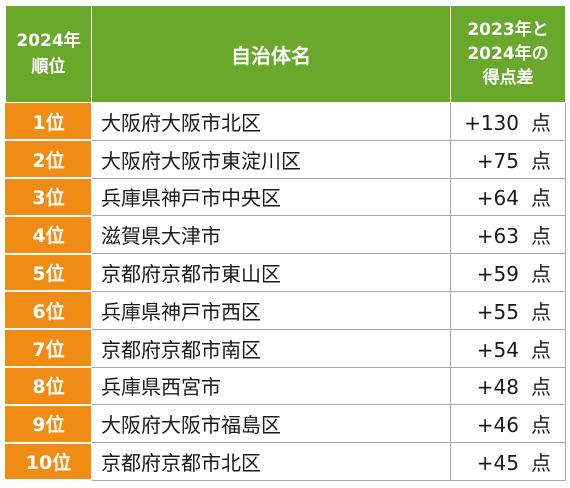  I want to click on municipality-cell: 大阪府大阪市東淀川区, so click(271, 159).